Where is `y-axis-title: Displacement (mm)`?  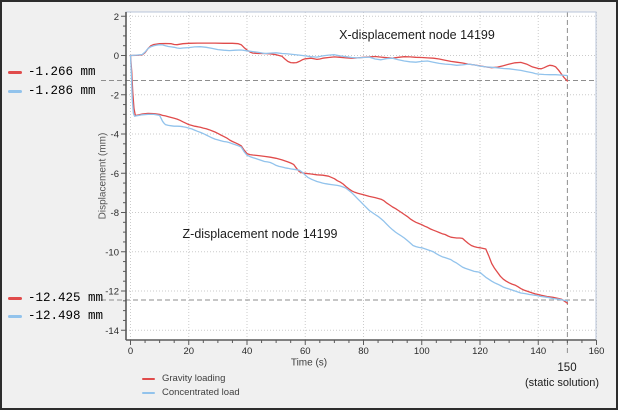 y-axis-title: Displacement (mm) is located at coordinates (103, 176).